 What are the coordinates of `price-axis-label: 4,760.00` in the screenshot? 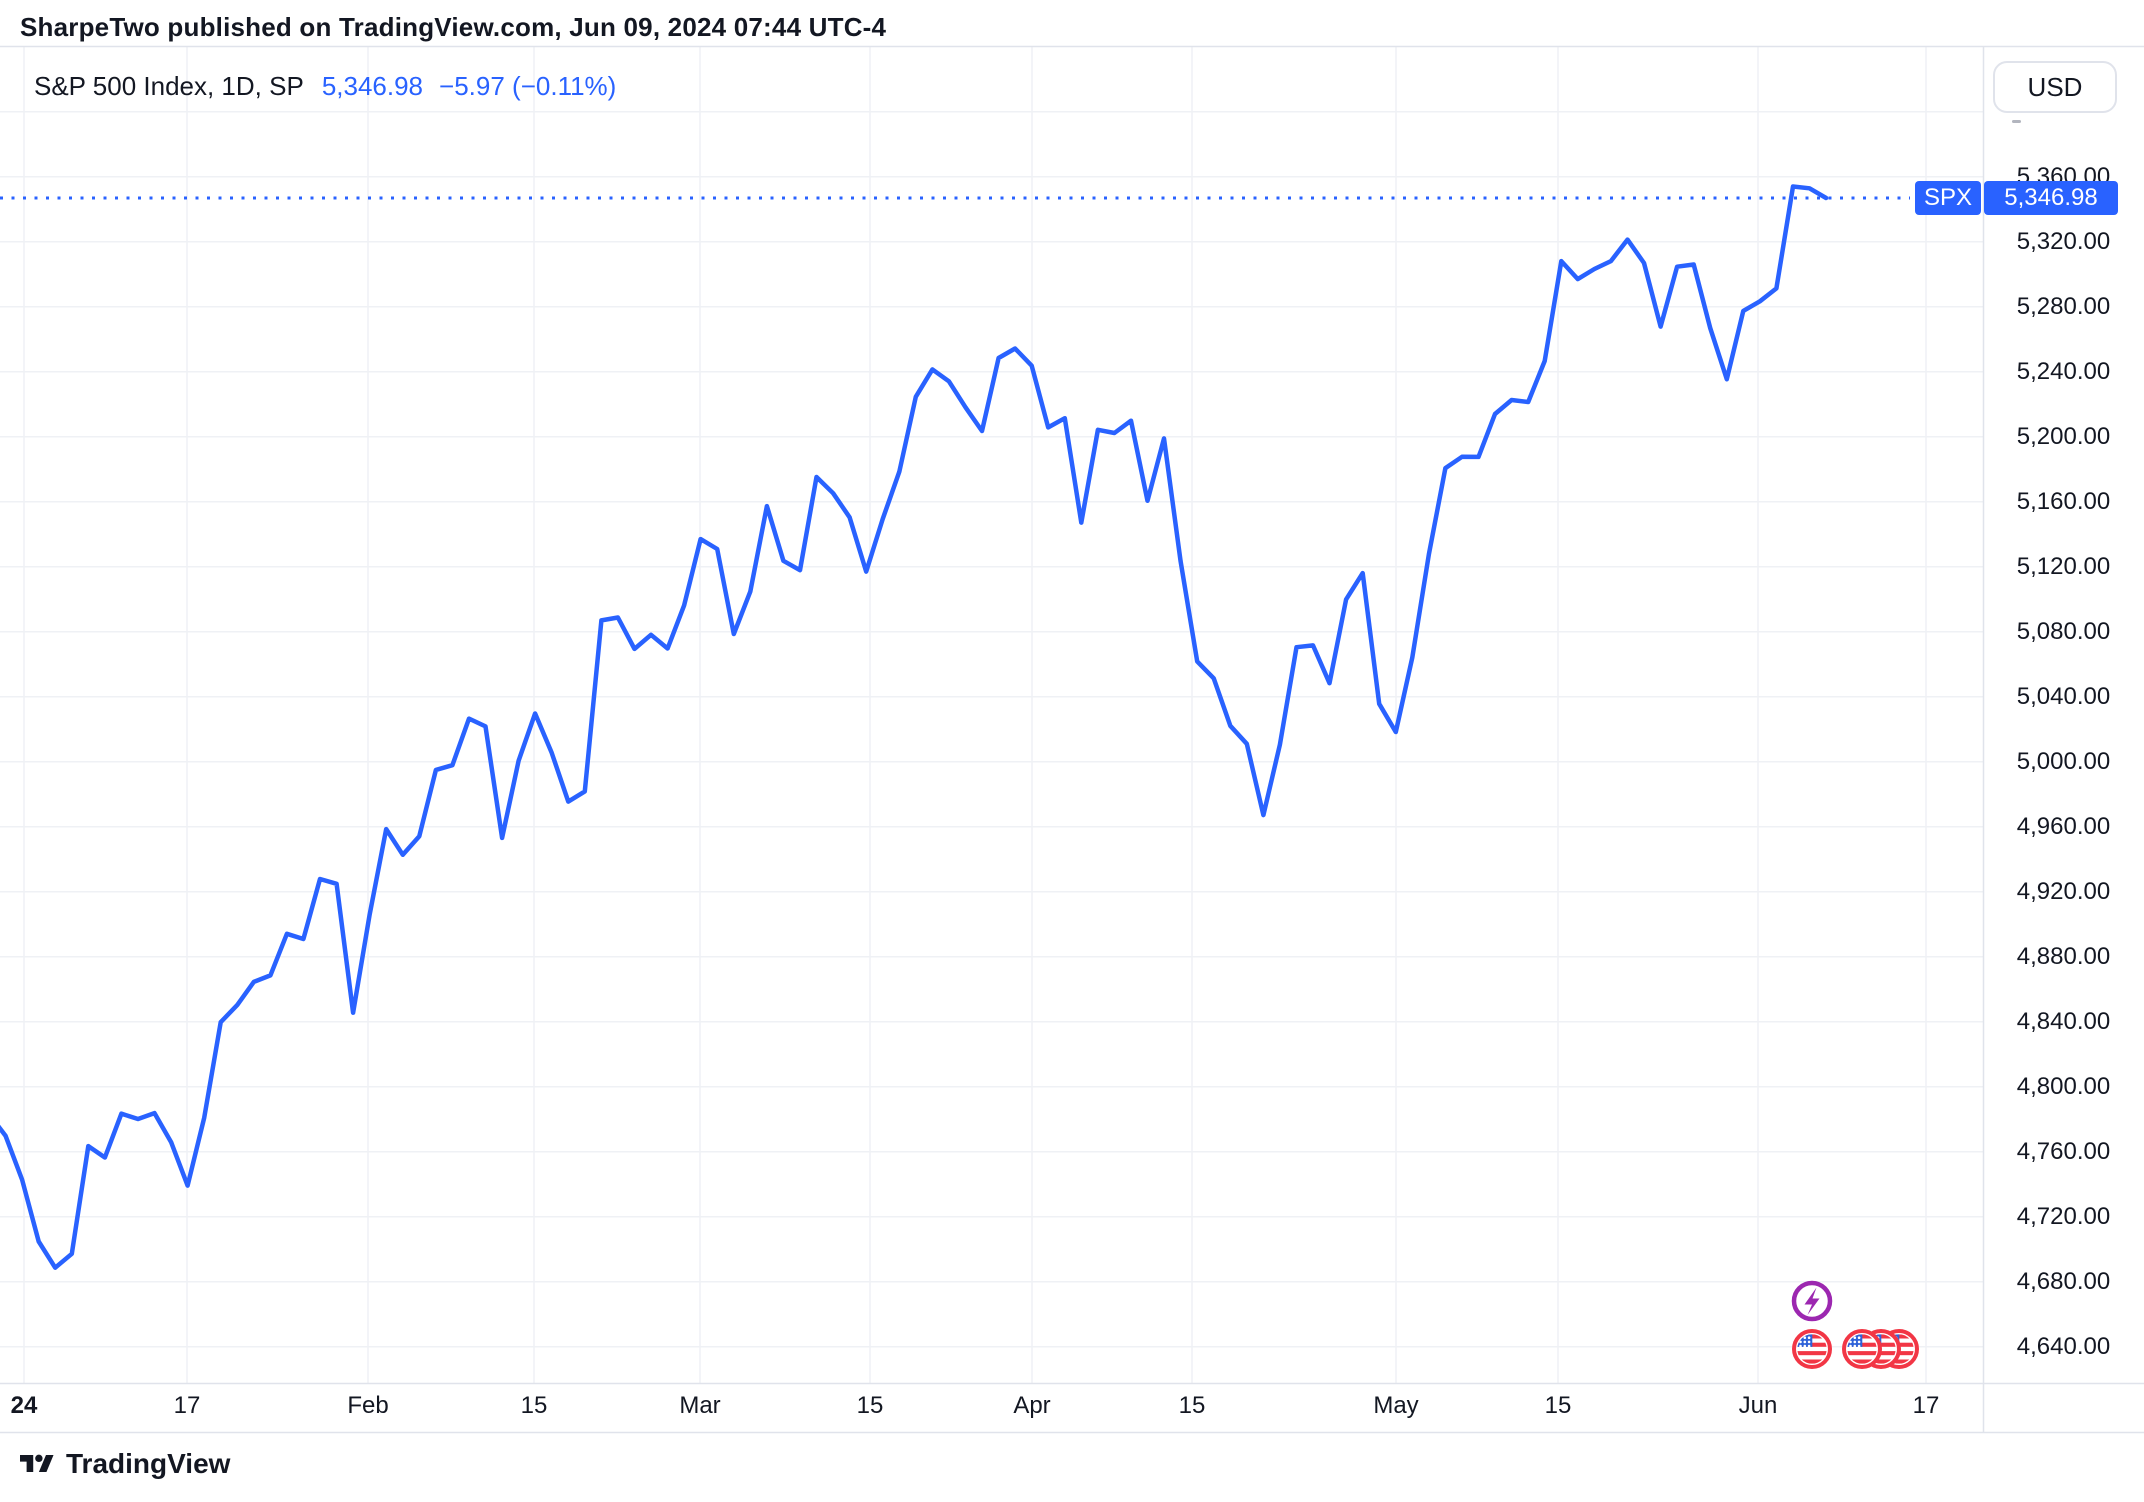 It's located at (2063, 1151).